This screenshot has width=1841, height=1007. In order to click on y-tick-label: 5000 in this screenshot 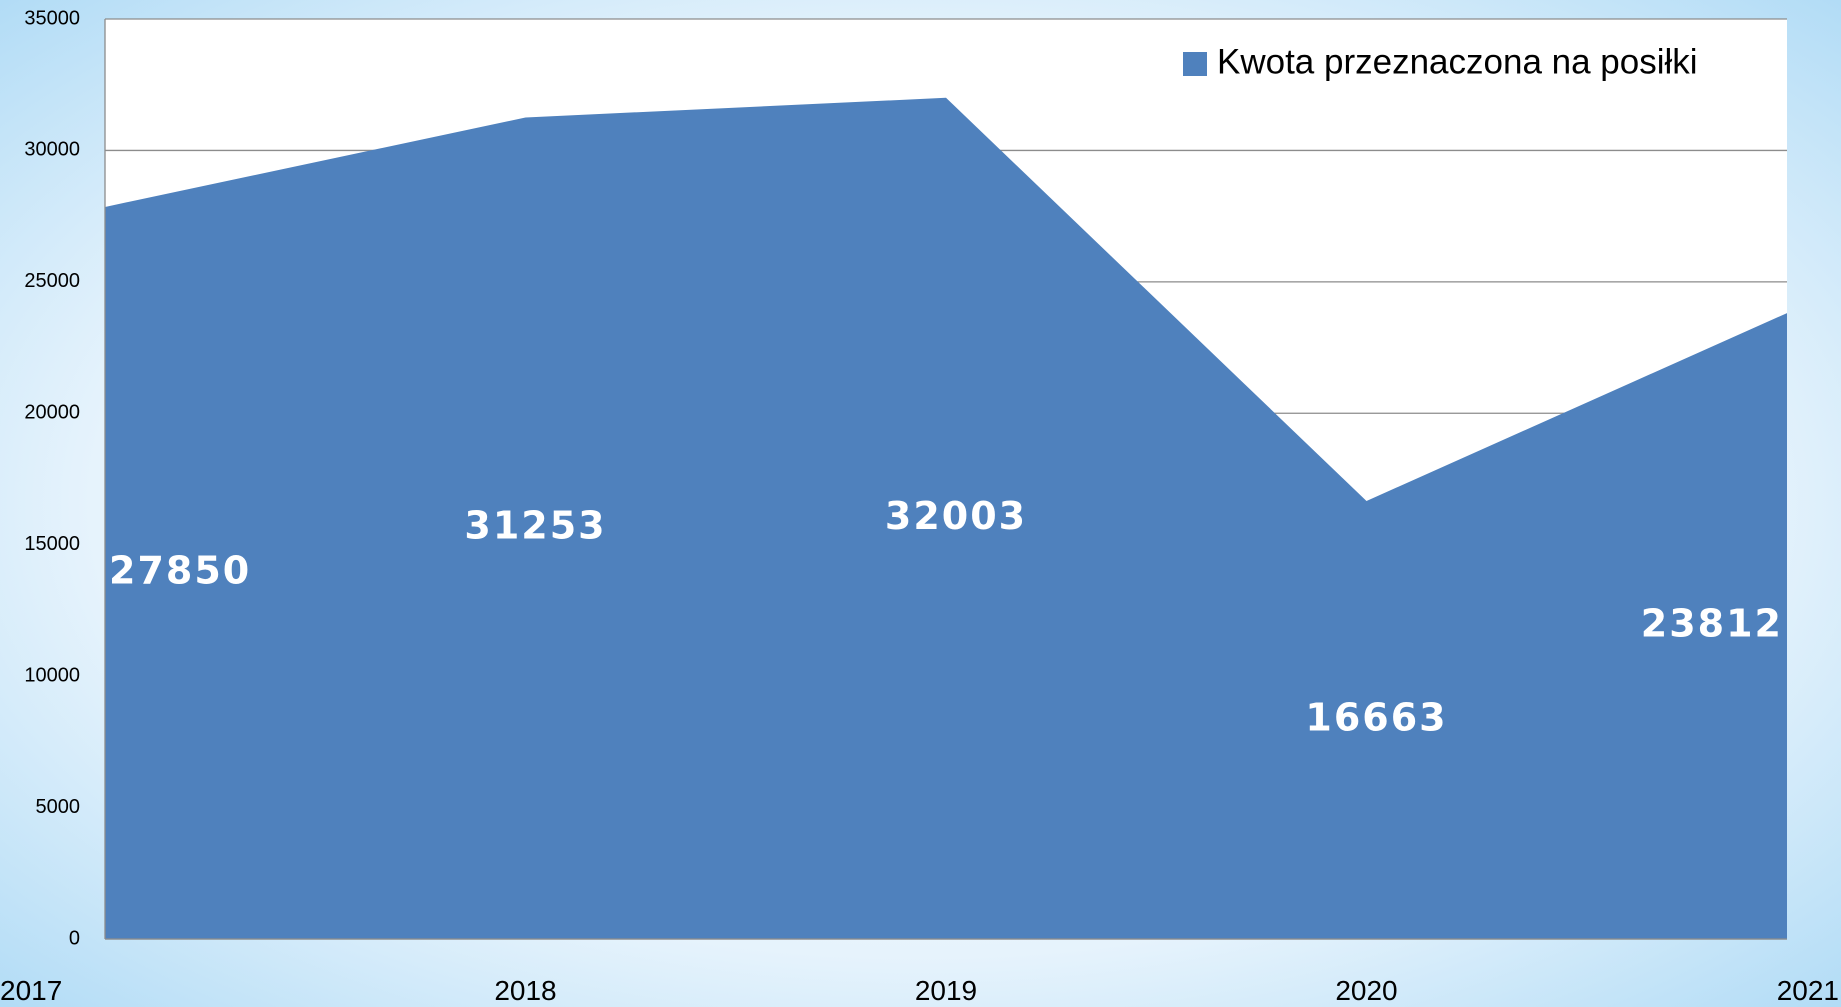, I will do `click(58, 807)`.